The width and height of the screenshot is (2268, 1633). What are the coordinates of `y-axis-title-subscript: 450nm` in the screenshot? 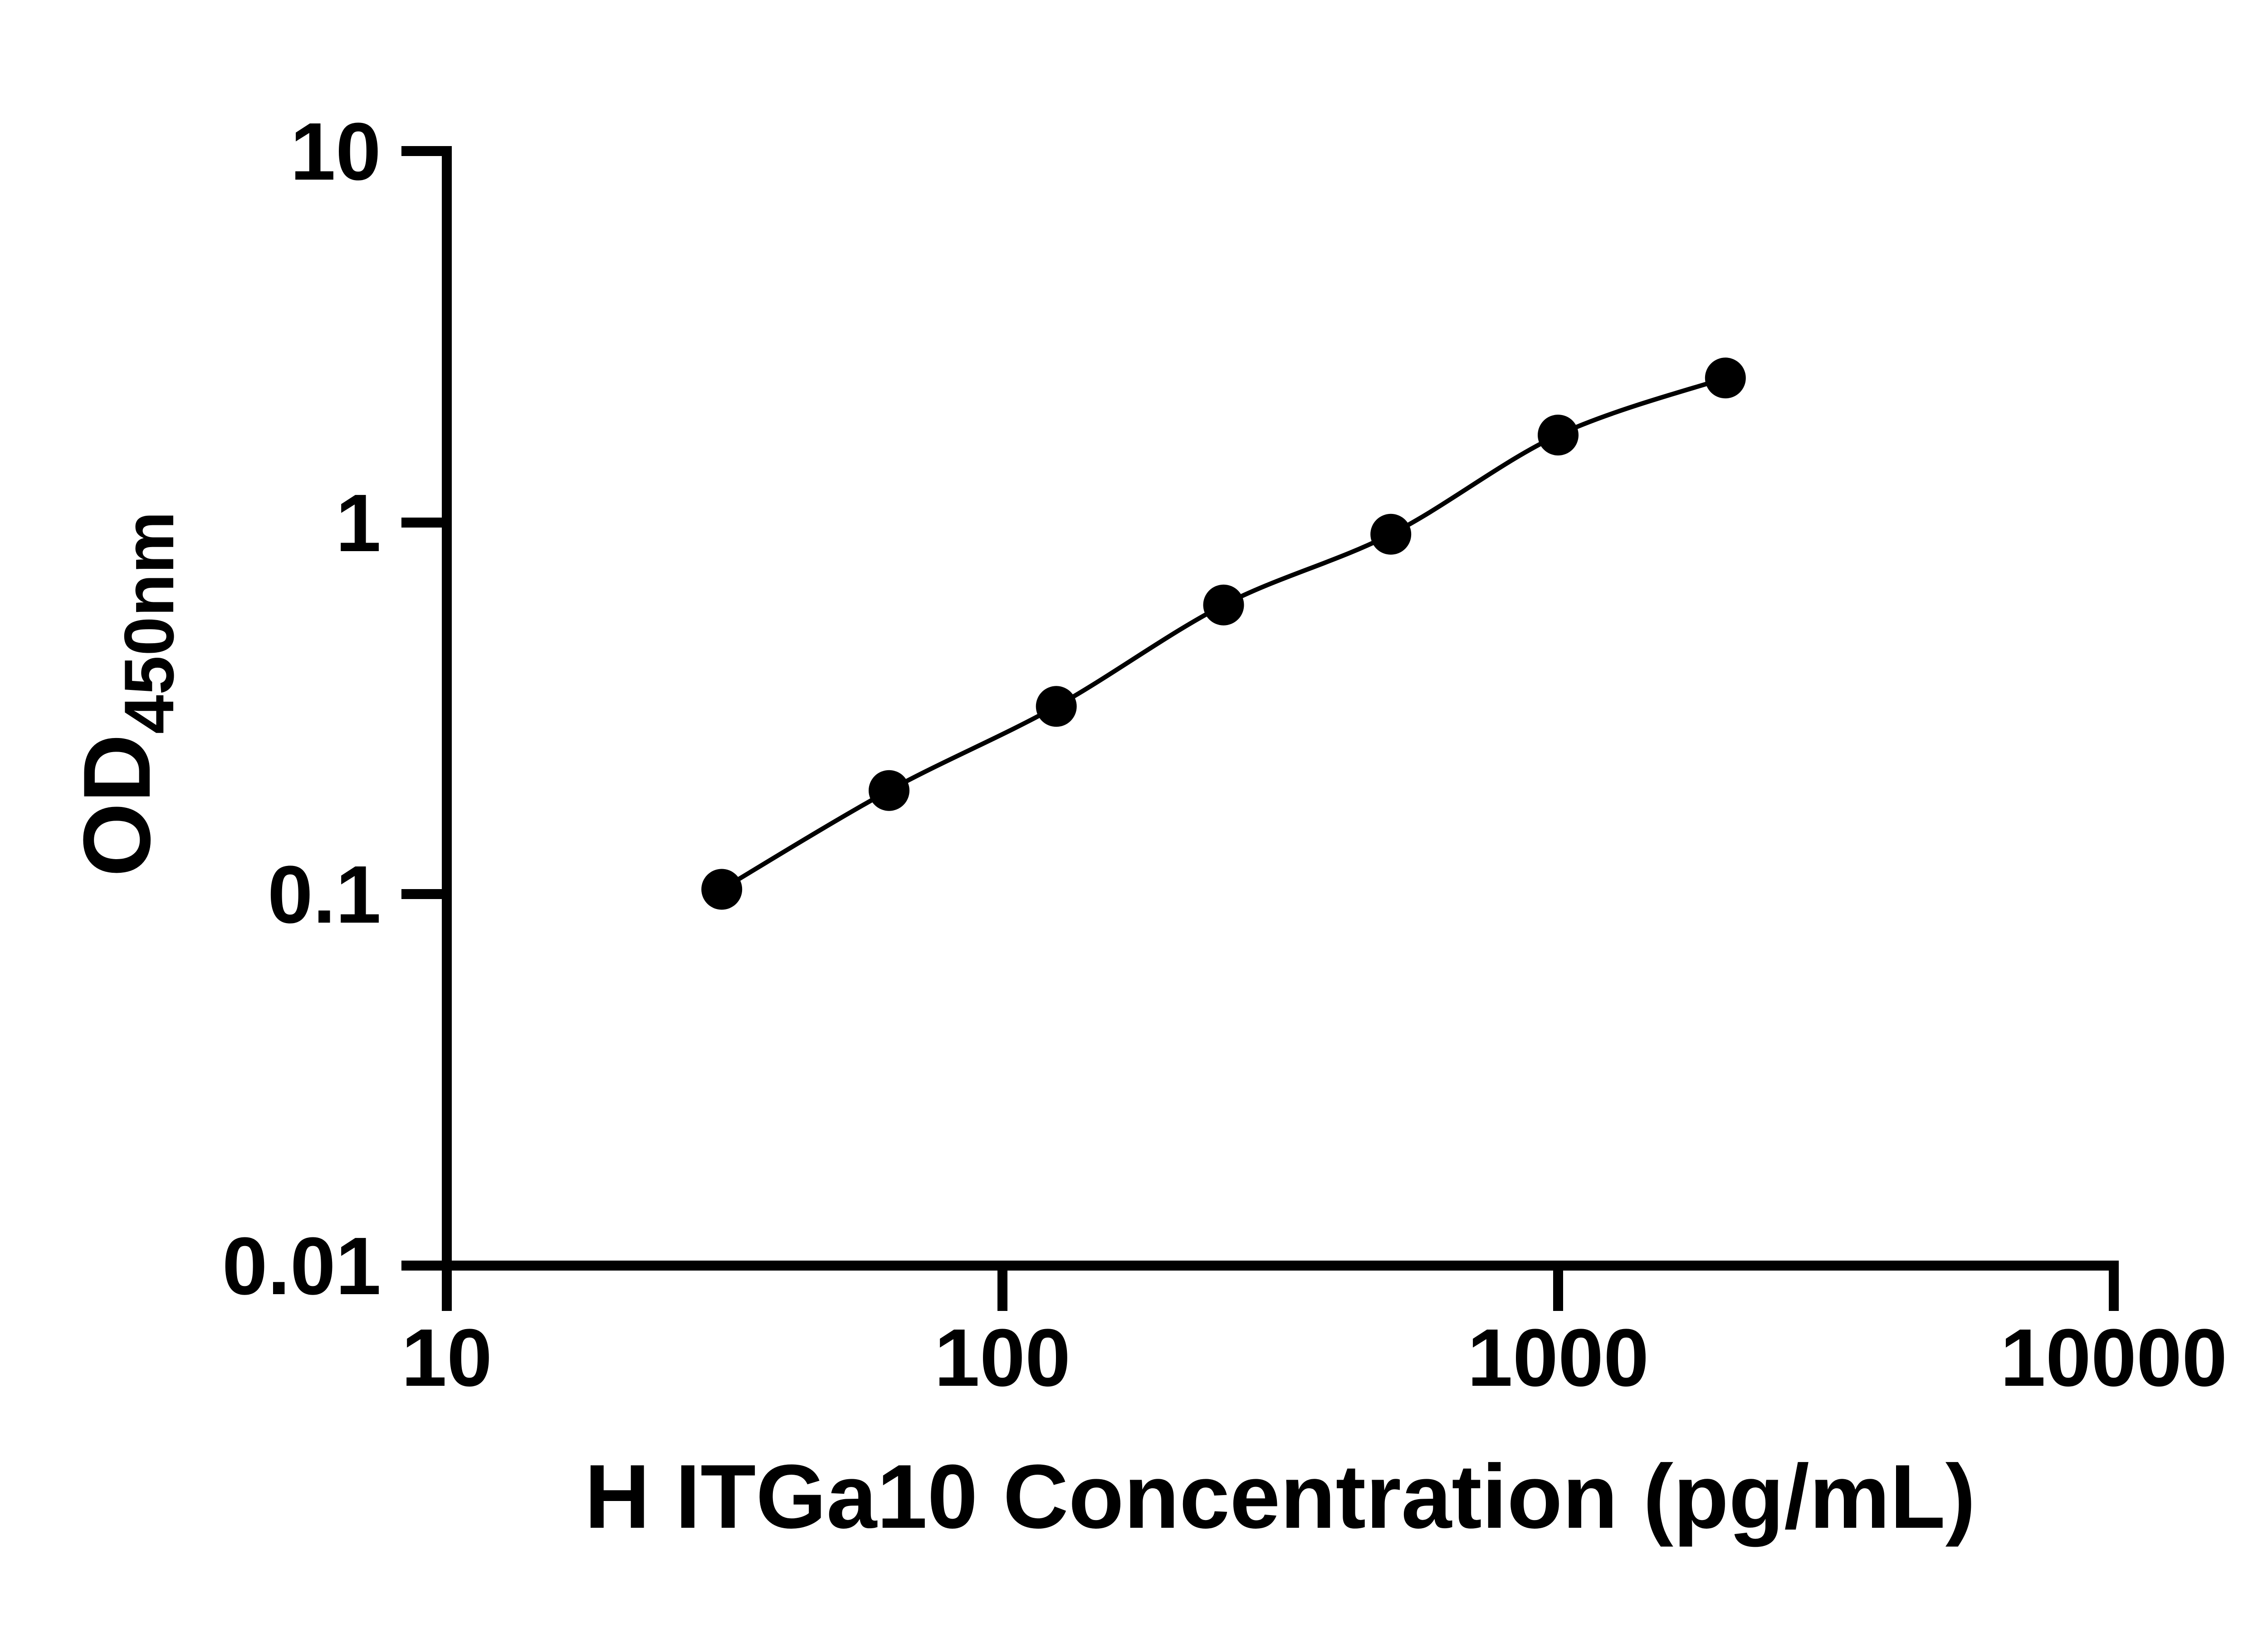 It's located at (149, 622).